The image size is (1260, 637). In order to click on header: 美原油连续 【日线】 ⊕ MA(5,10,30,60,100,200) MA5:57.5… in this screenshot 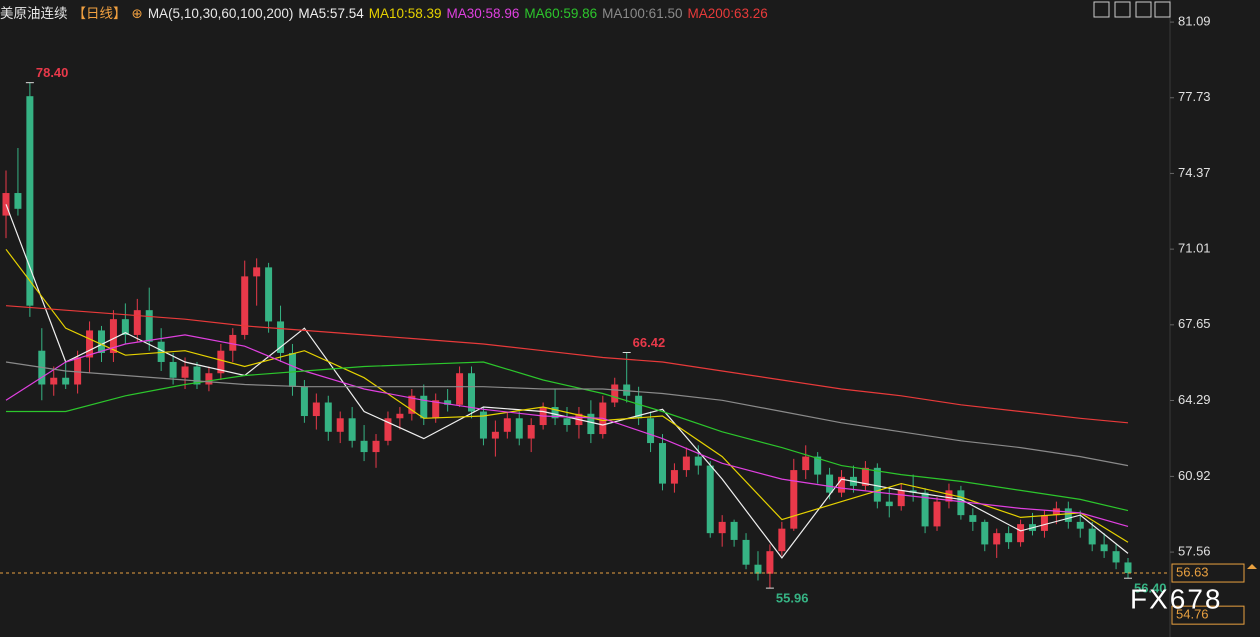, I will do `click(389, 12)`.